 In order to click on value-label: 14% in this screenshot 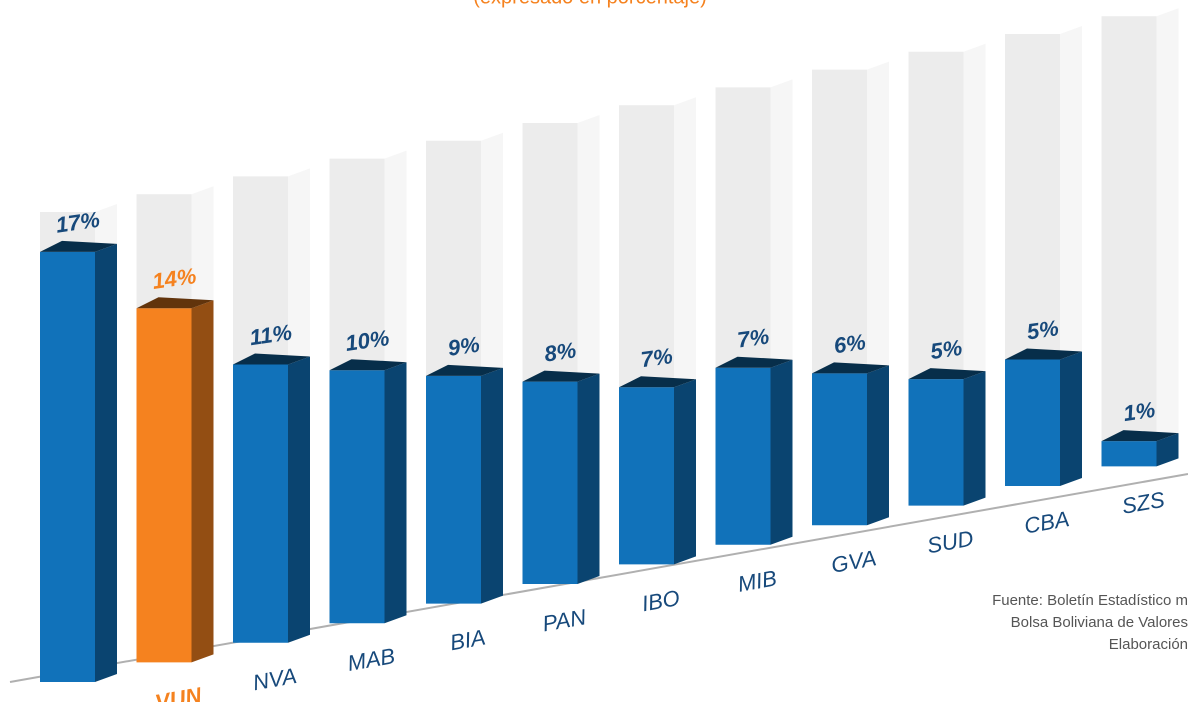, I will do `click(174, 278)`.